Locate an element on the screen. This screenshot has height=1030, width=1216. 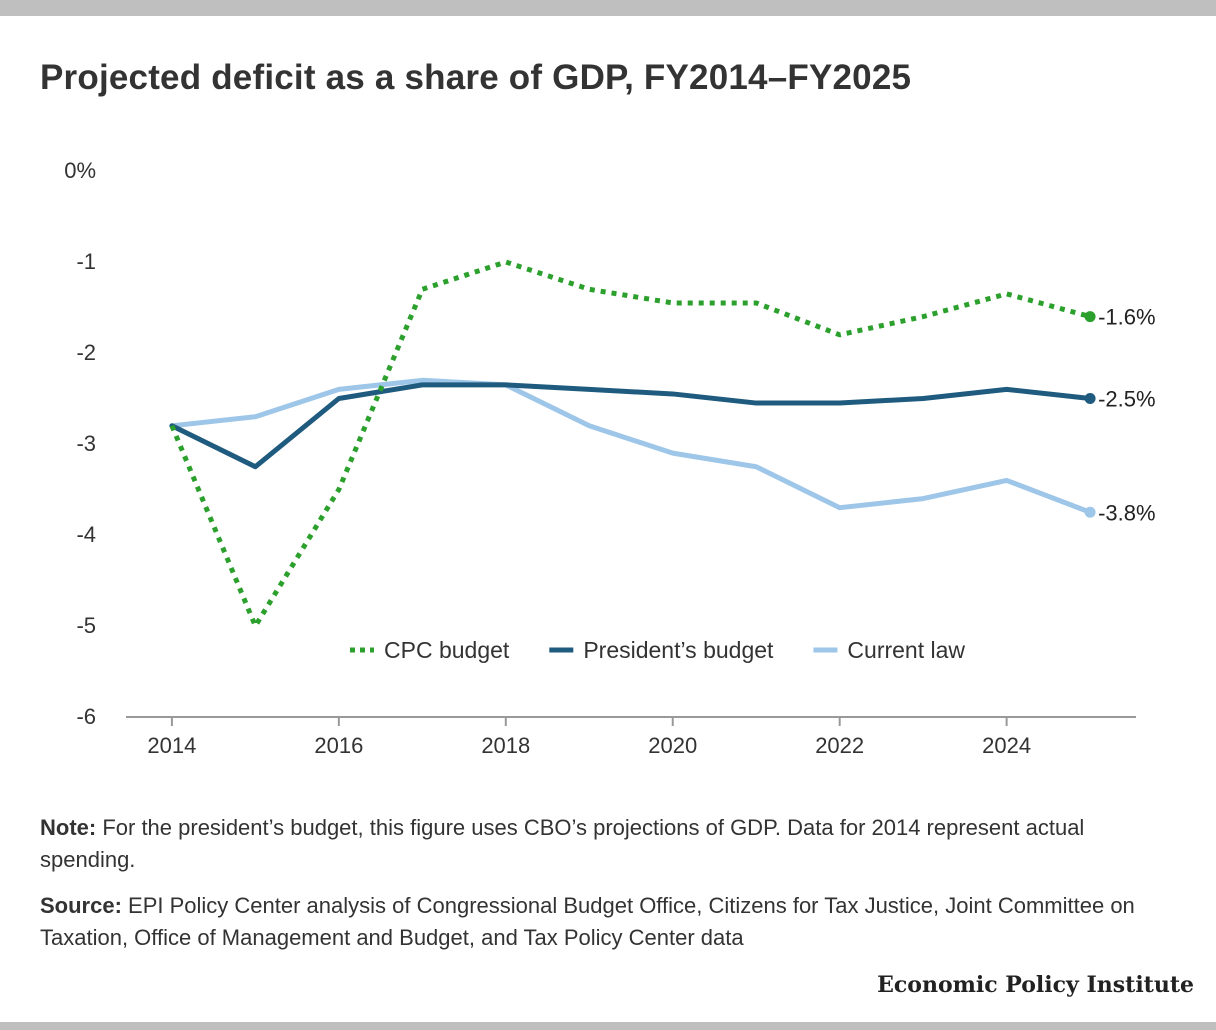
y-axis-ticks: 0% -1 -2 -3 -4 -5 -6 is located at coordinates (80, 443).